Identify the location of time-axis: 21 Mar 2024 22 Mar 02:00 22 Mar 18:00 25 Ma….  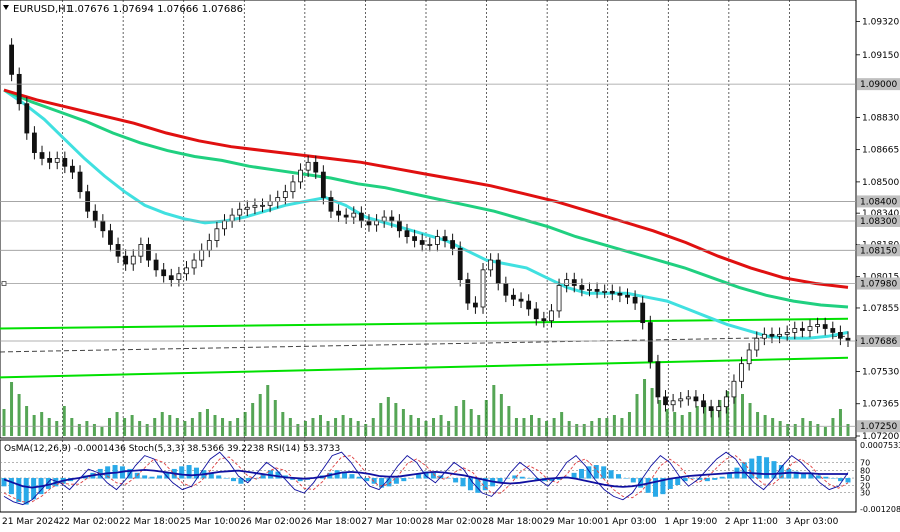
(420, 522).